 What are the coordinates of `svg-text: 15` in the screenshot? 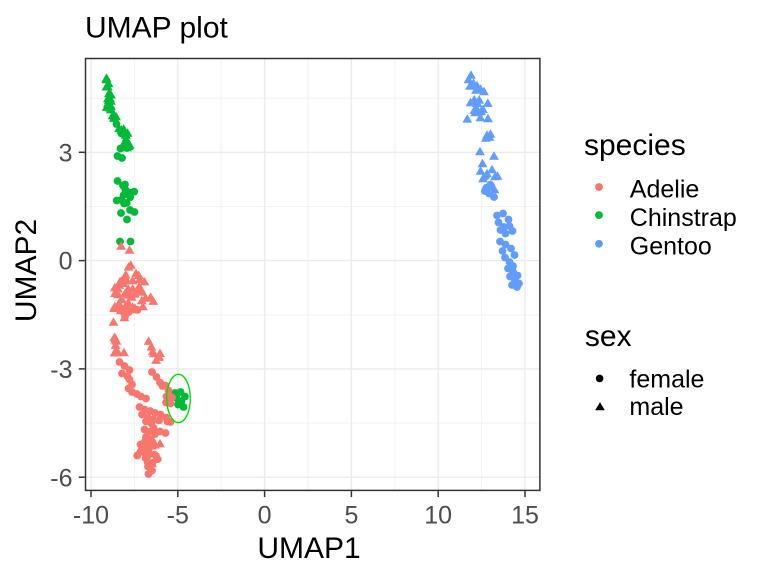 It's located at (525, 515).